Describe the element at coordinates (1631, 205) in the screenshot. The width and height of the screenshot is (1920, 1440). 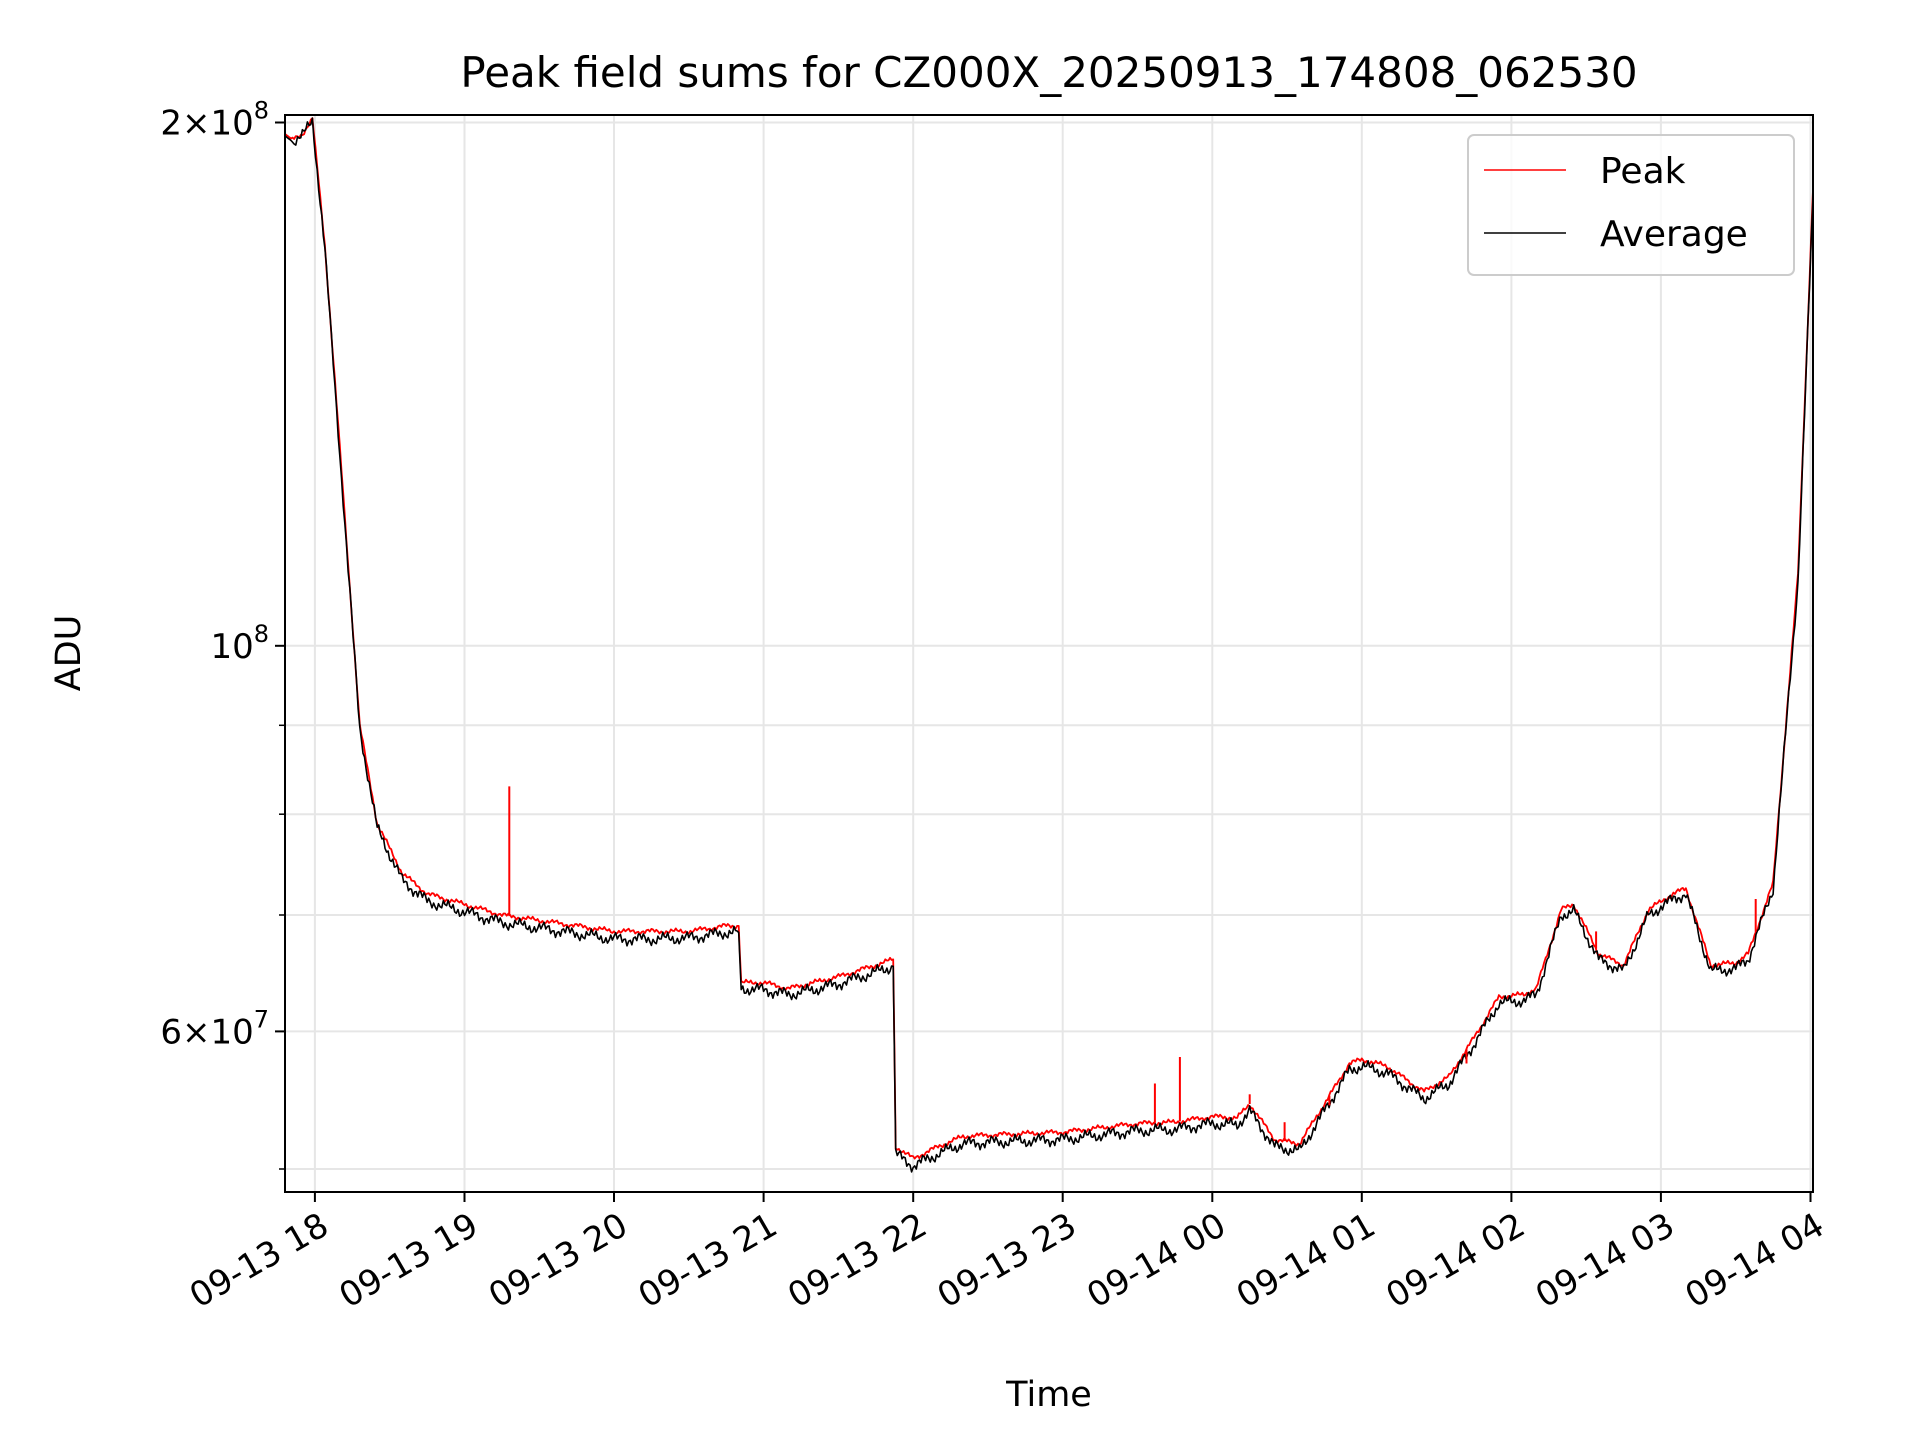
I see `legend: Peak Average` at that location.